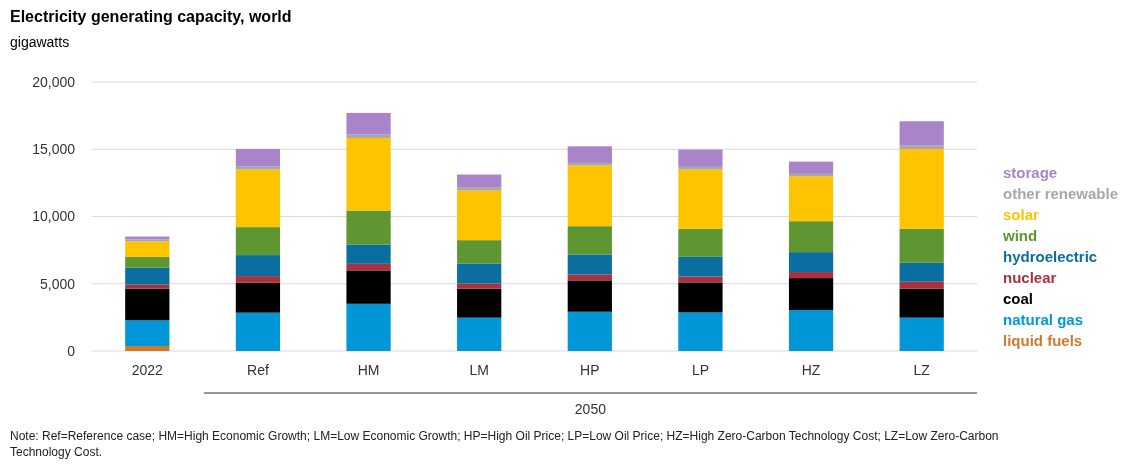  What do you see at coordinates (1030, 277) in the screenshot?
I see `text: nuclear` at bounding box center [1030, 277].